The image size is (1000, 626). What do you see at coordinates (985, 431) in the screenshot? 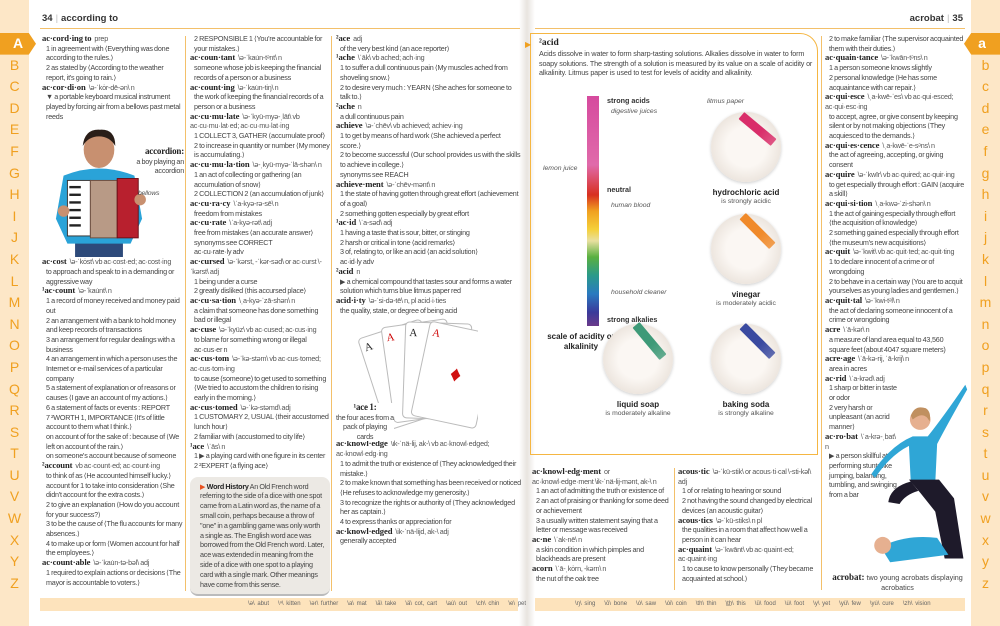
I see `letter-tab: s` at bounding box center [985, 431].